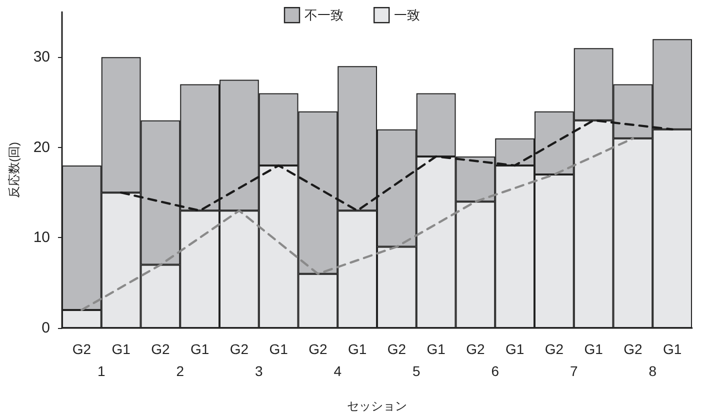 Image resolution: width=704 pixels, height=418 pixels. Describe the element at coordinates (41, 237) in the screenshot. I see `y-tick-label: 10` at that location.